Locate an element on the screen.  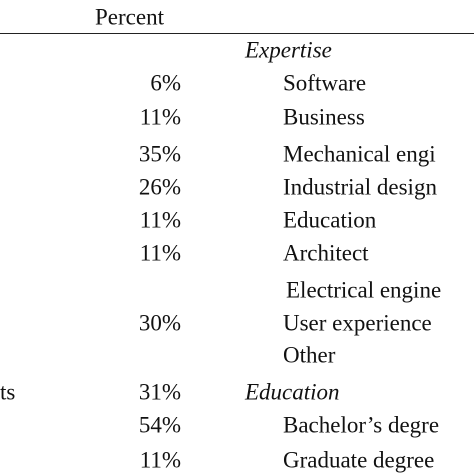
row-label: Other is located at coordinates (309, 355).